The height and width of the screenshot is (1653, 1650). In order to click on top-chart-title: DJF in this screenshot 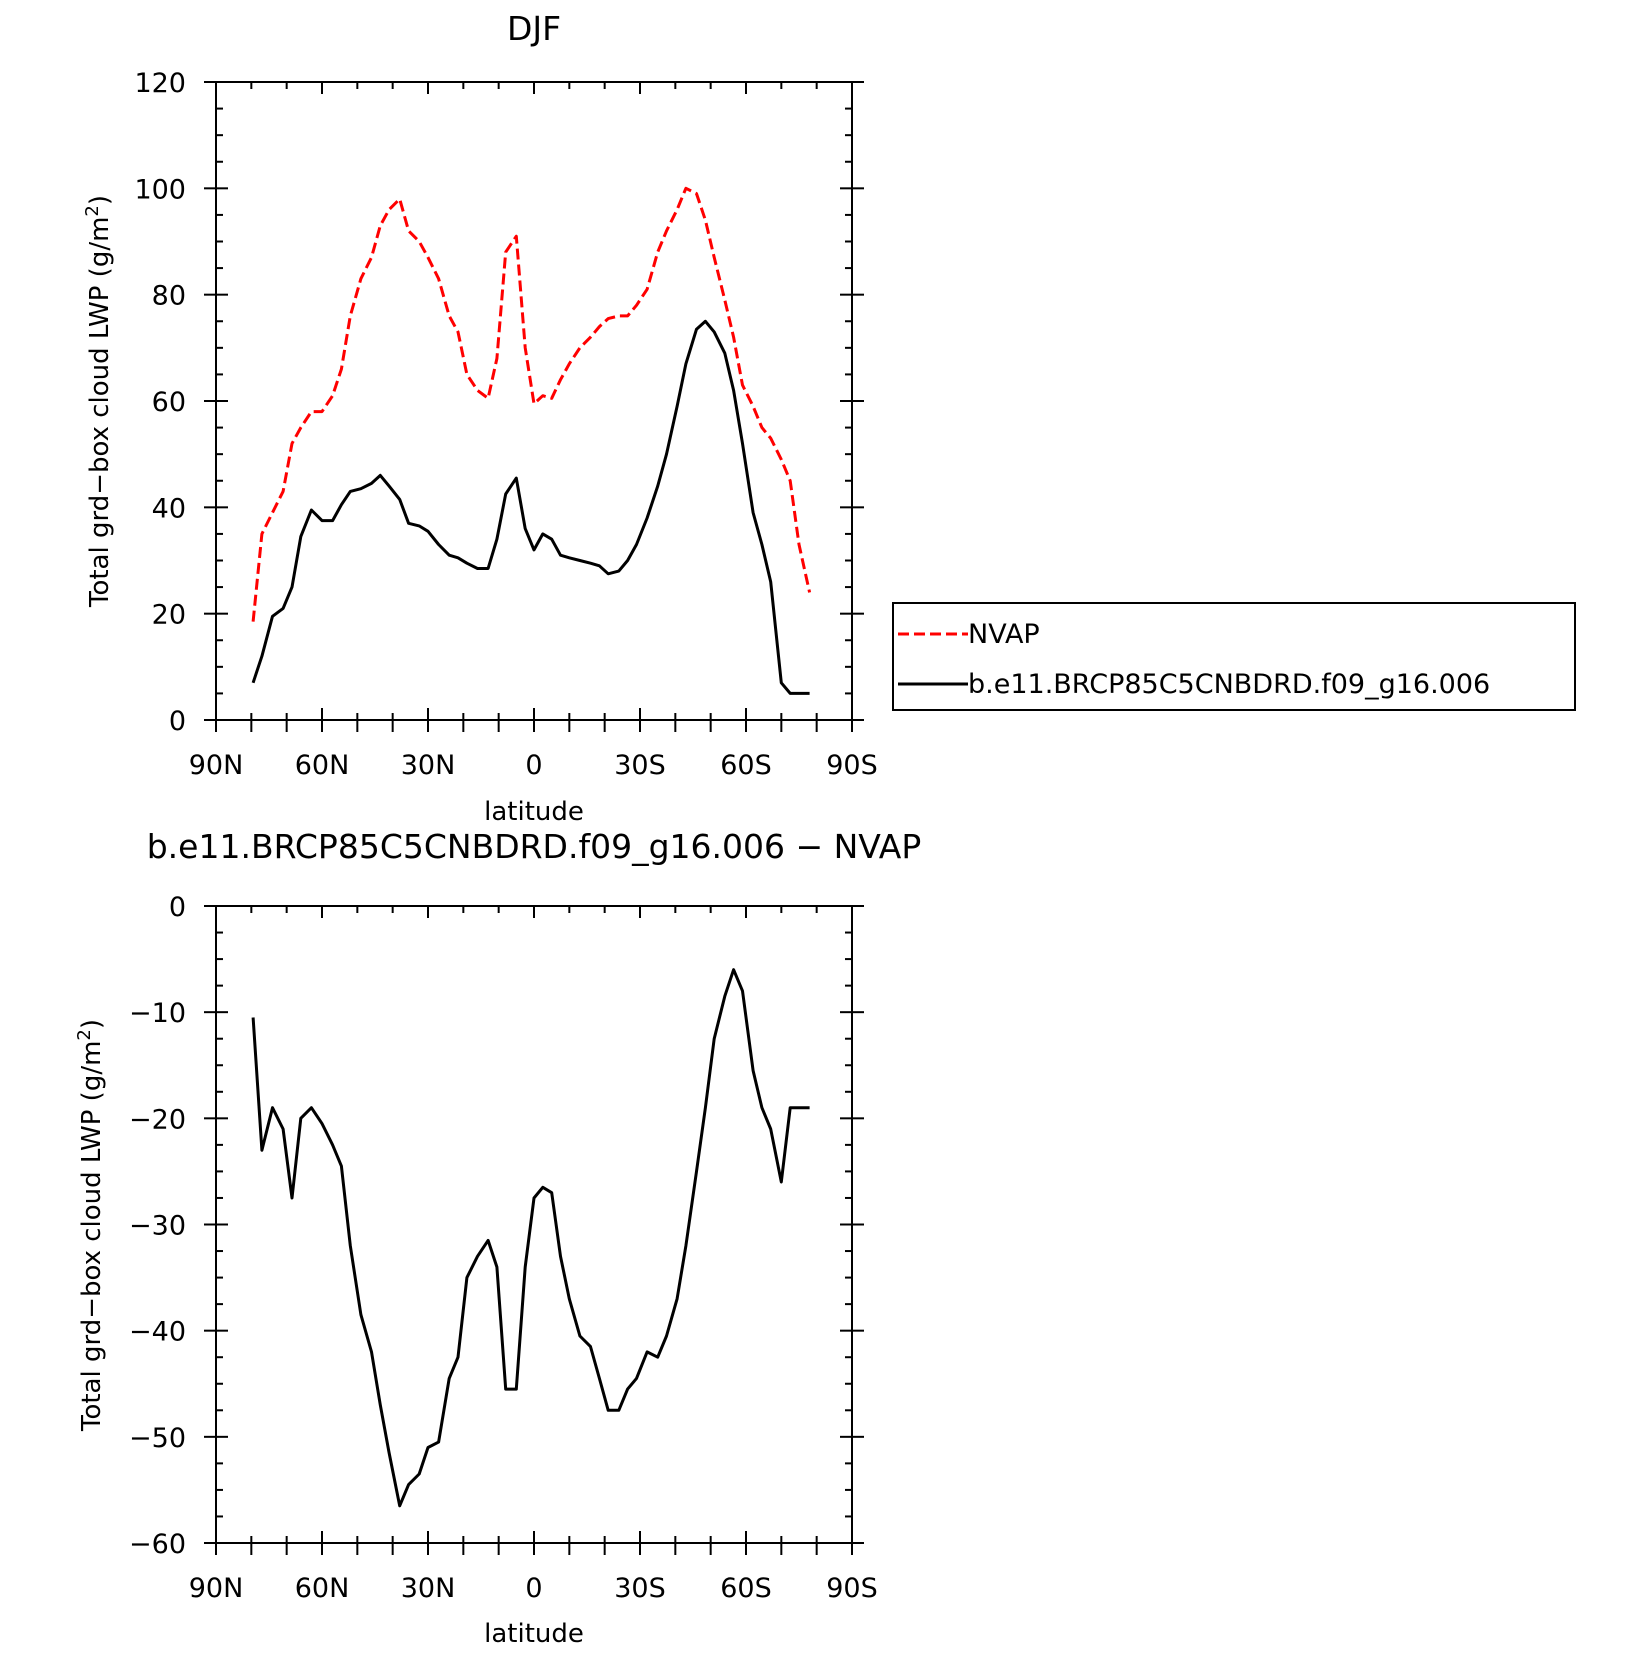, I will do `click(534, 28)`.